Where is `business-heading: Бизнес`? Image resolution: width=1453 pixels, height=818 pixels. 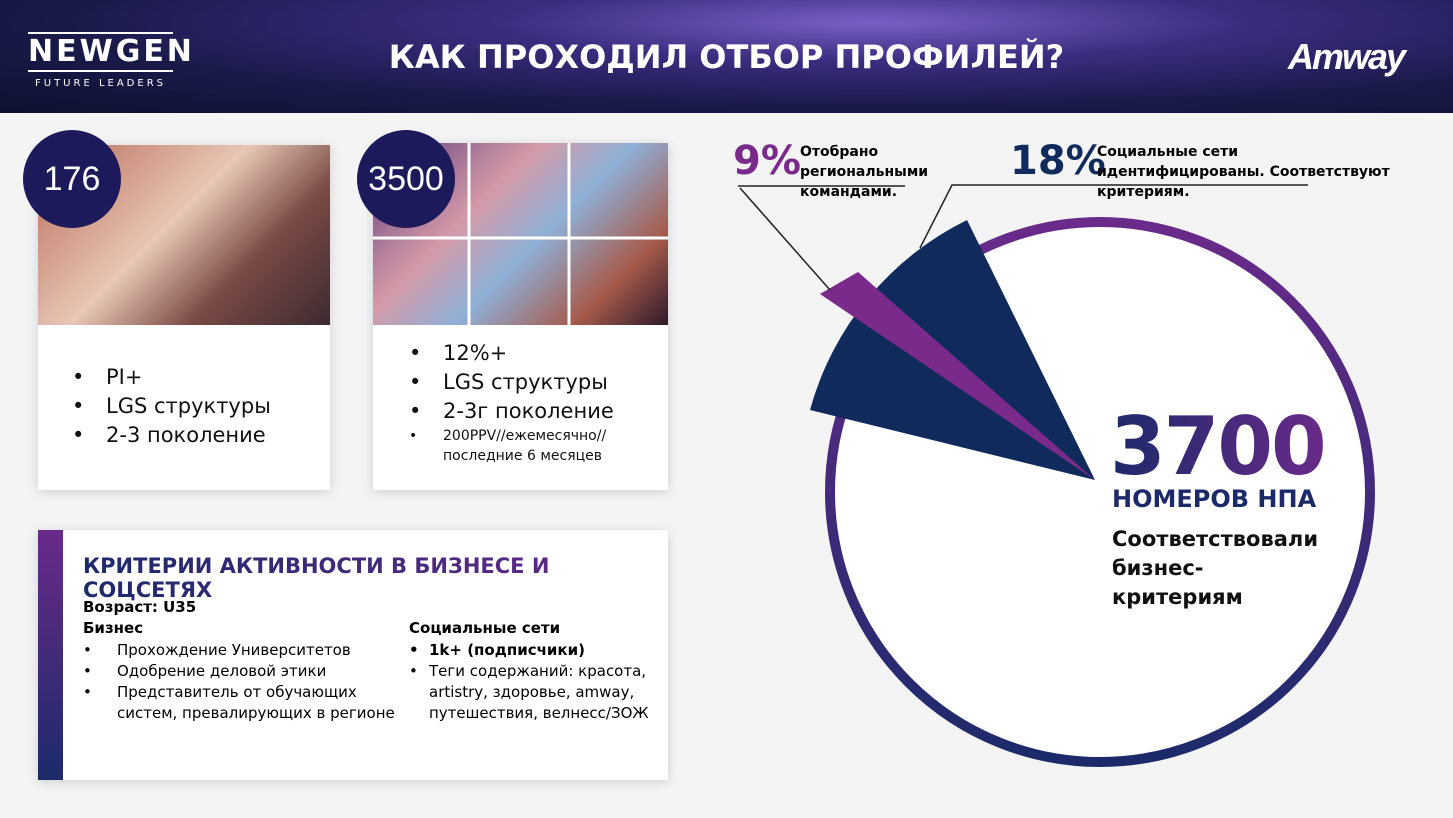
business-heading: Бизнес is located at coordinates (113, 628).